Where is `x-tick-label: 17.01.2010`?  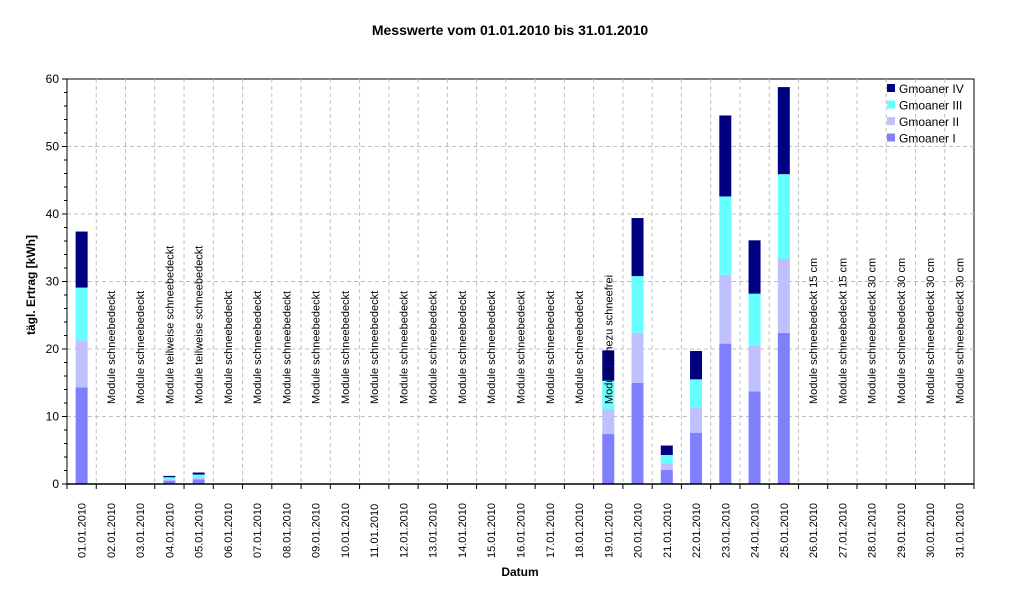 x-tick-label: 17.01.2010 is located at coordinates (551, 530).